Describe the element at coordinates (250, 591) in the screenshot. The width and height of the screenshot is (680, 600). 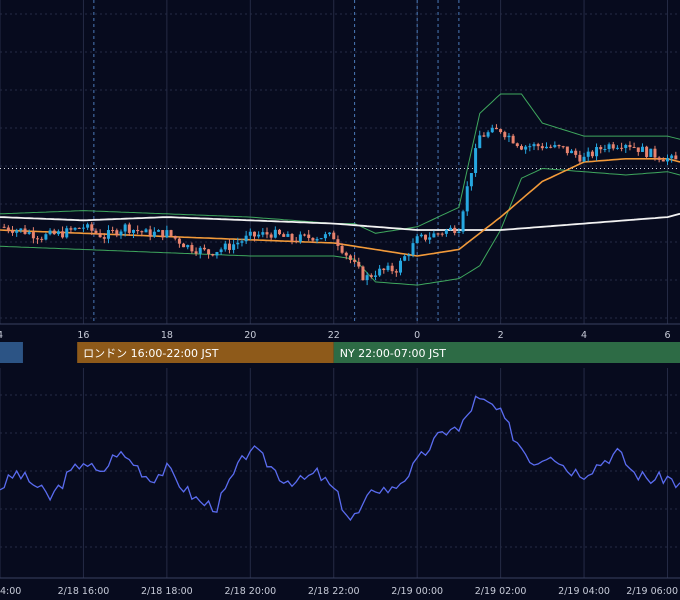
I see `bottom-x-tick-label-3: 2/18 20:00` at that location.